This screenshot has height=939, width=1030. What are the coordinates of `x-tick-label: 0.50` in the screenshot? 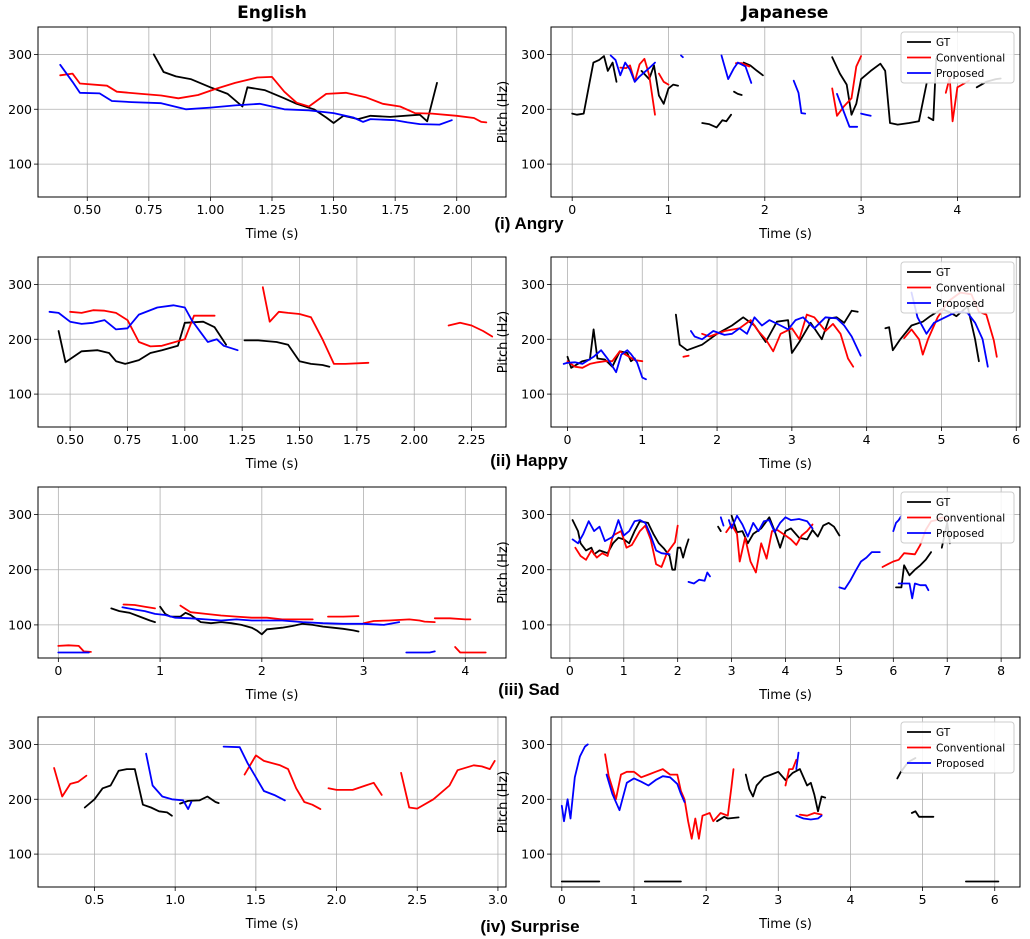 It's located at (70, 439).